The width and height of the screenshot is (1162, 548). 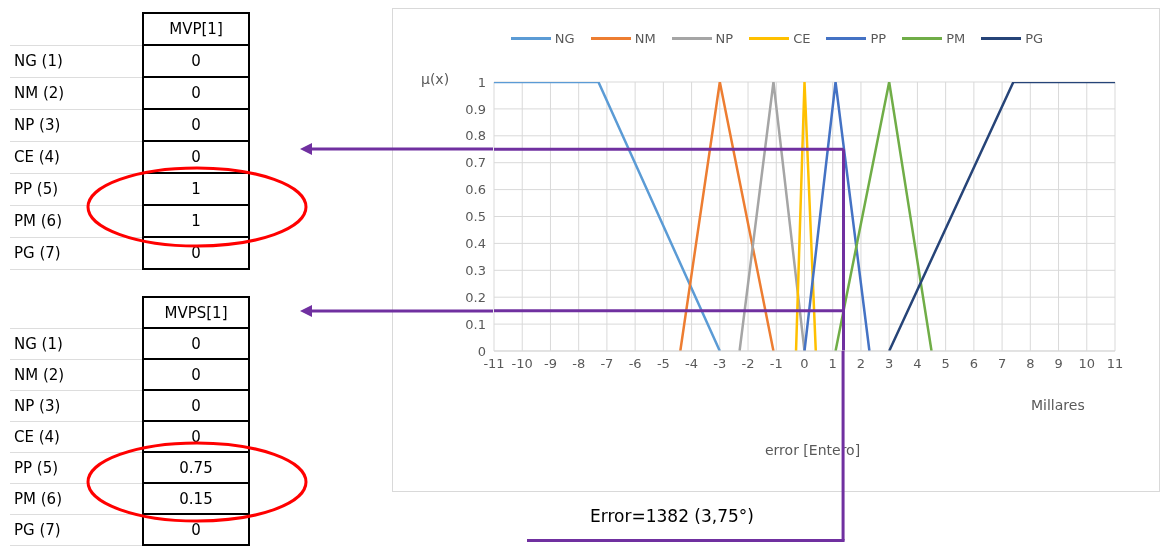 What do you see at coordinates (1030, 364) in the screenshot?
I see `x-tick-label: 8` at bounding box center [1030, 364].